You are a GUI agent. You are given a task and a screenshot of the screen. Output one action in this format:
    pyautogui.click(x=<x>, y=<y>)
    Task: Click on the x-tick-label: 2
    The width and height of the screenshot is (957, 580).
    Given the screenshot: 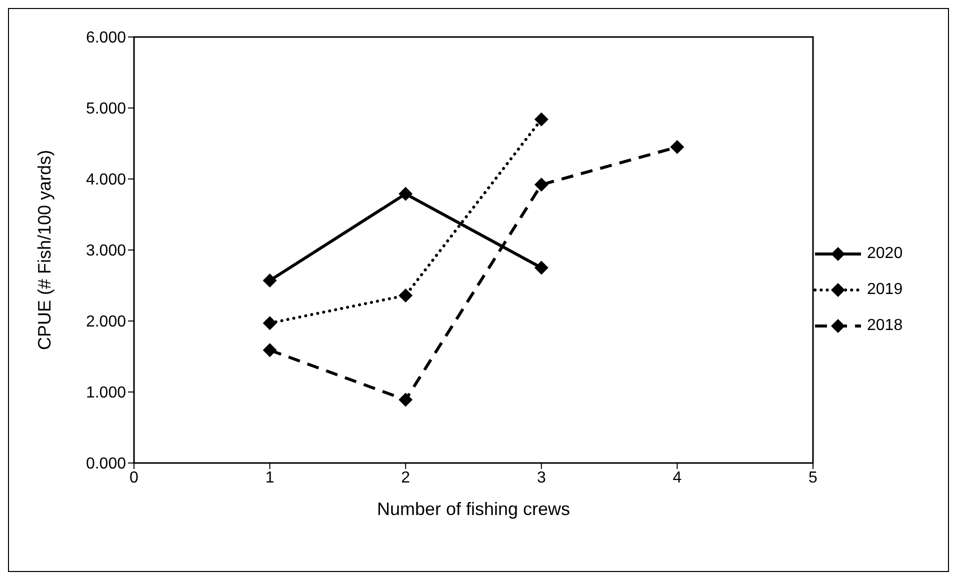 What is the action you would take?
    pyautogui.click(x=405, y=477)
    